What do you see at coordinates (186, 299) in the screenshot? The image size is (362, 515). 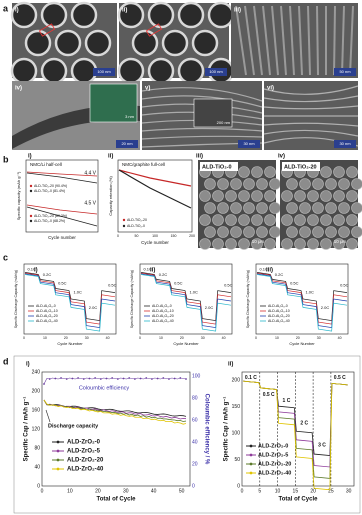 I see `plot-frame` at bounding box center [186, 299].